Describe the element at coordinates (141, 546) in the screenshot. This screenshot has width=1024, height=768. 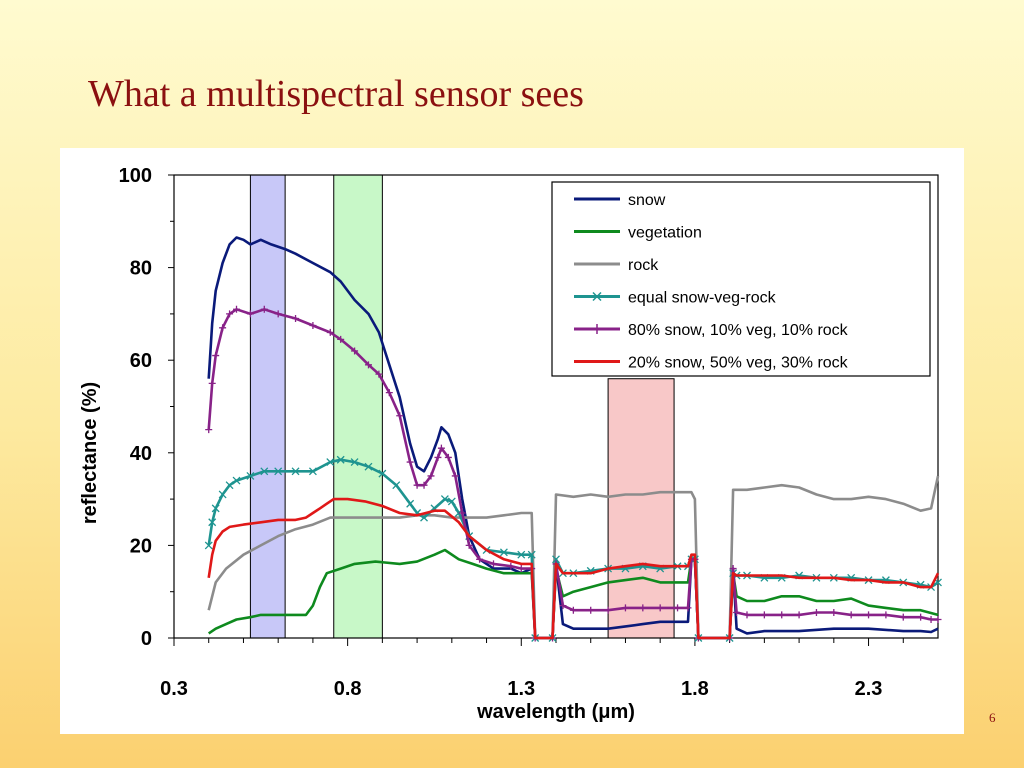
I see `y-tick-label: 20` at that location.